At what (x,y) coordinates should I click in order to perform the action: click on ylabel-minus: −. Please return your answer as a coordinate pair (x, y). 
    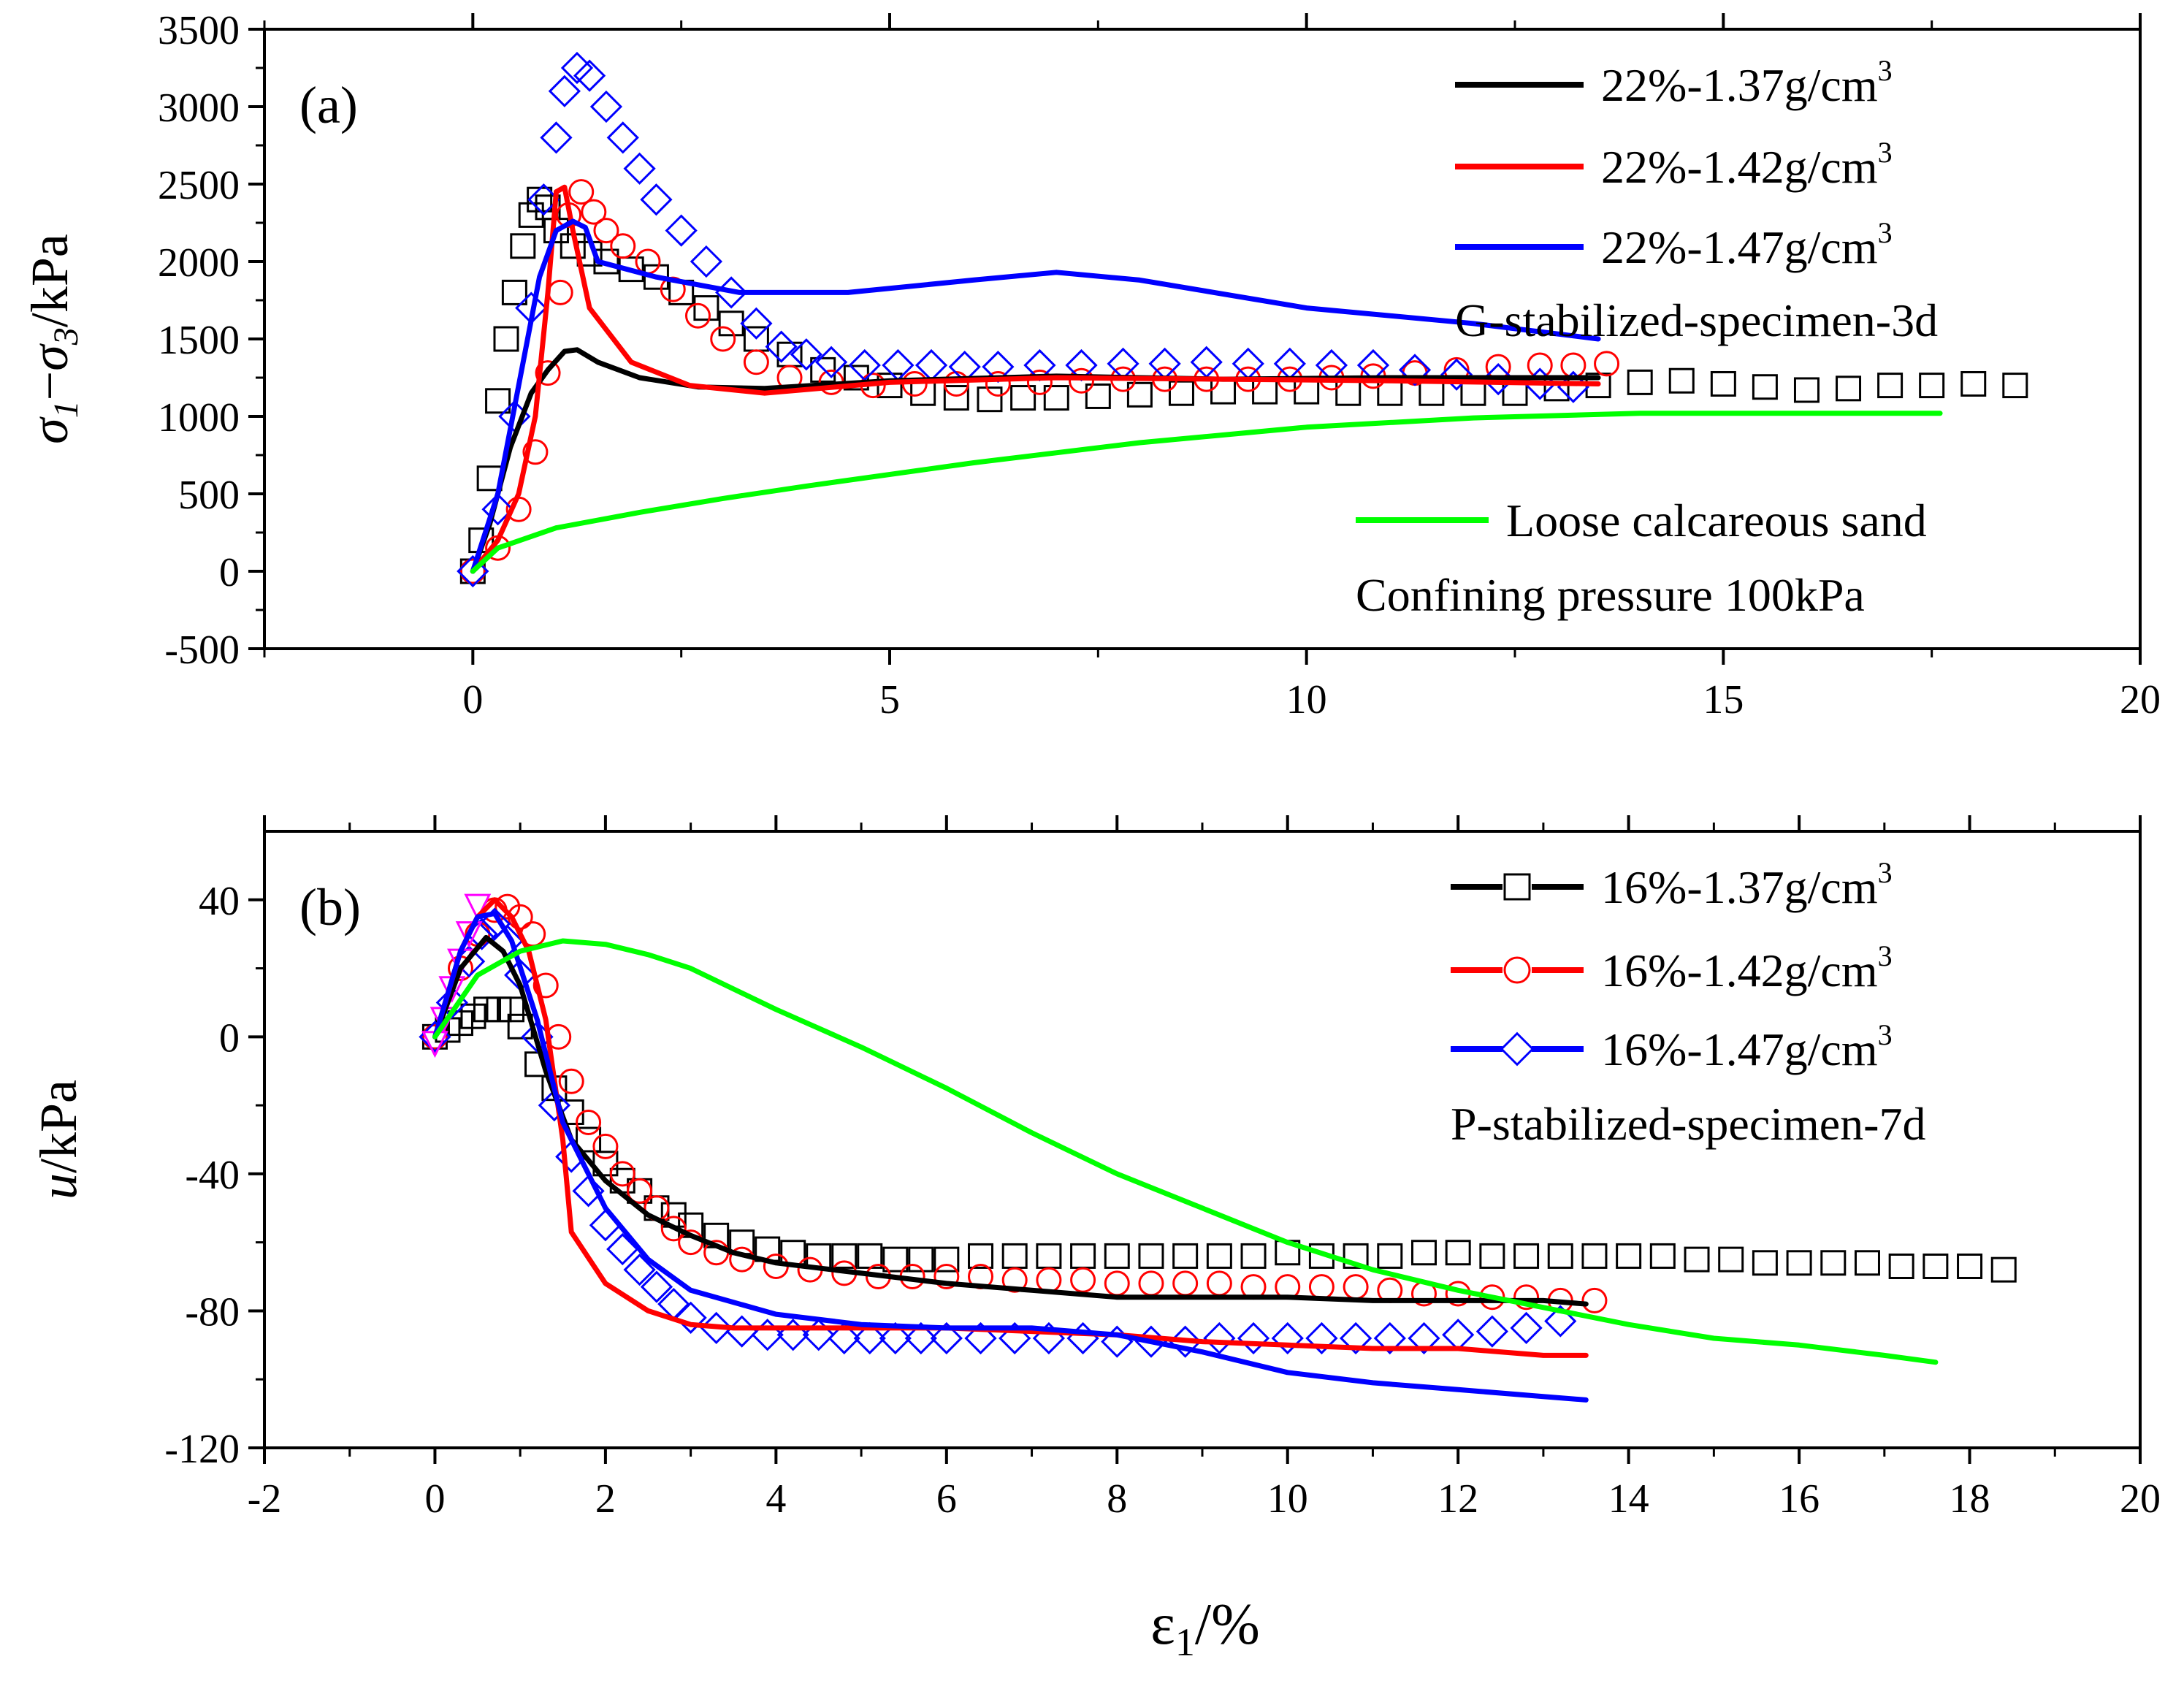
    Looking at the image, I should click on (49, 386).